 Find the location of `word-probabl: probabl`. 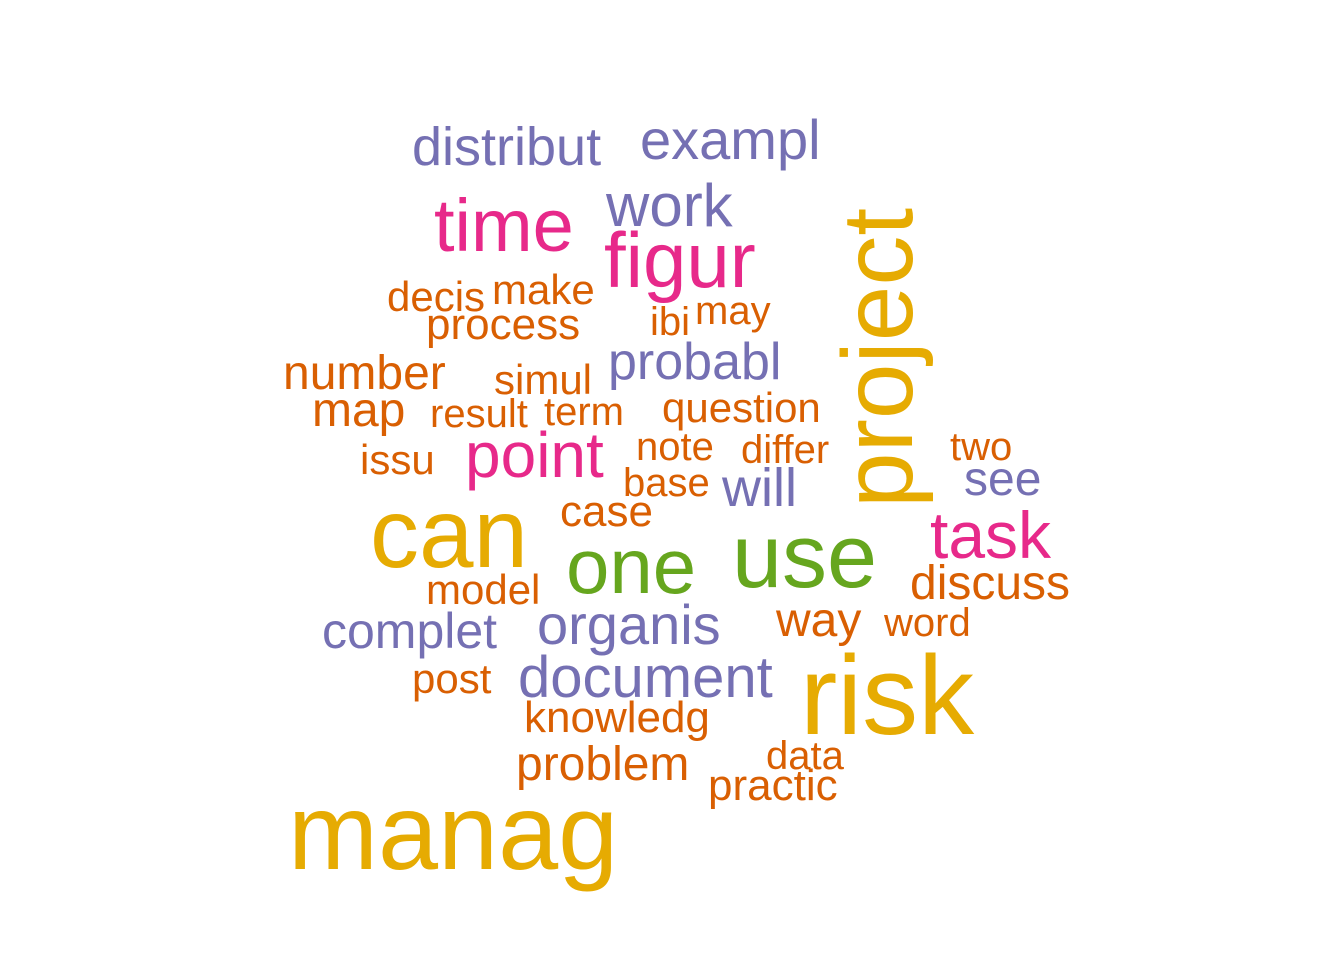

word-probabl: probabl is located at coordinates (695, 362).